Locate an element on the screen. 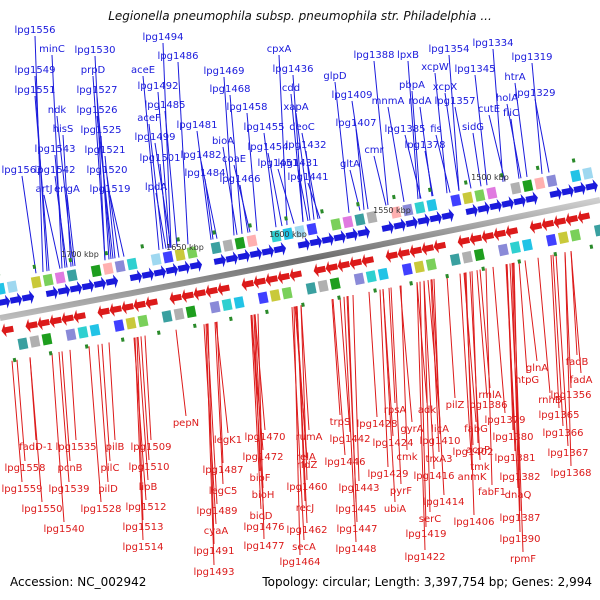 Image resolution: width=600 pixels, height=600 pixels. forward-gene-label: lpg1468 is located at coordinates (230, 89).